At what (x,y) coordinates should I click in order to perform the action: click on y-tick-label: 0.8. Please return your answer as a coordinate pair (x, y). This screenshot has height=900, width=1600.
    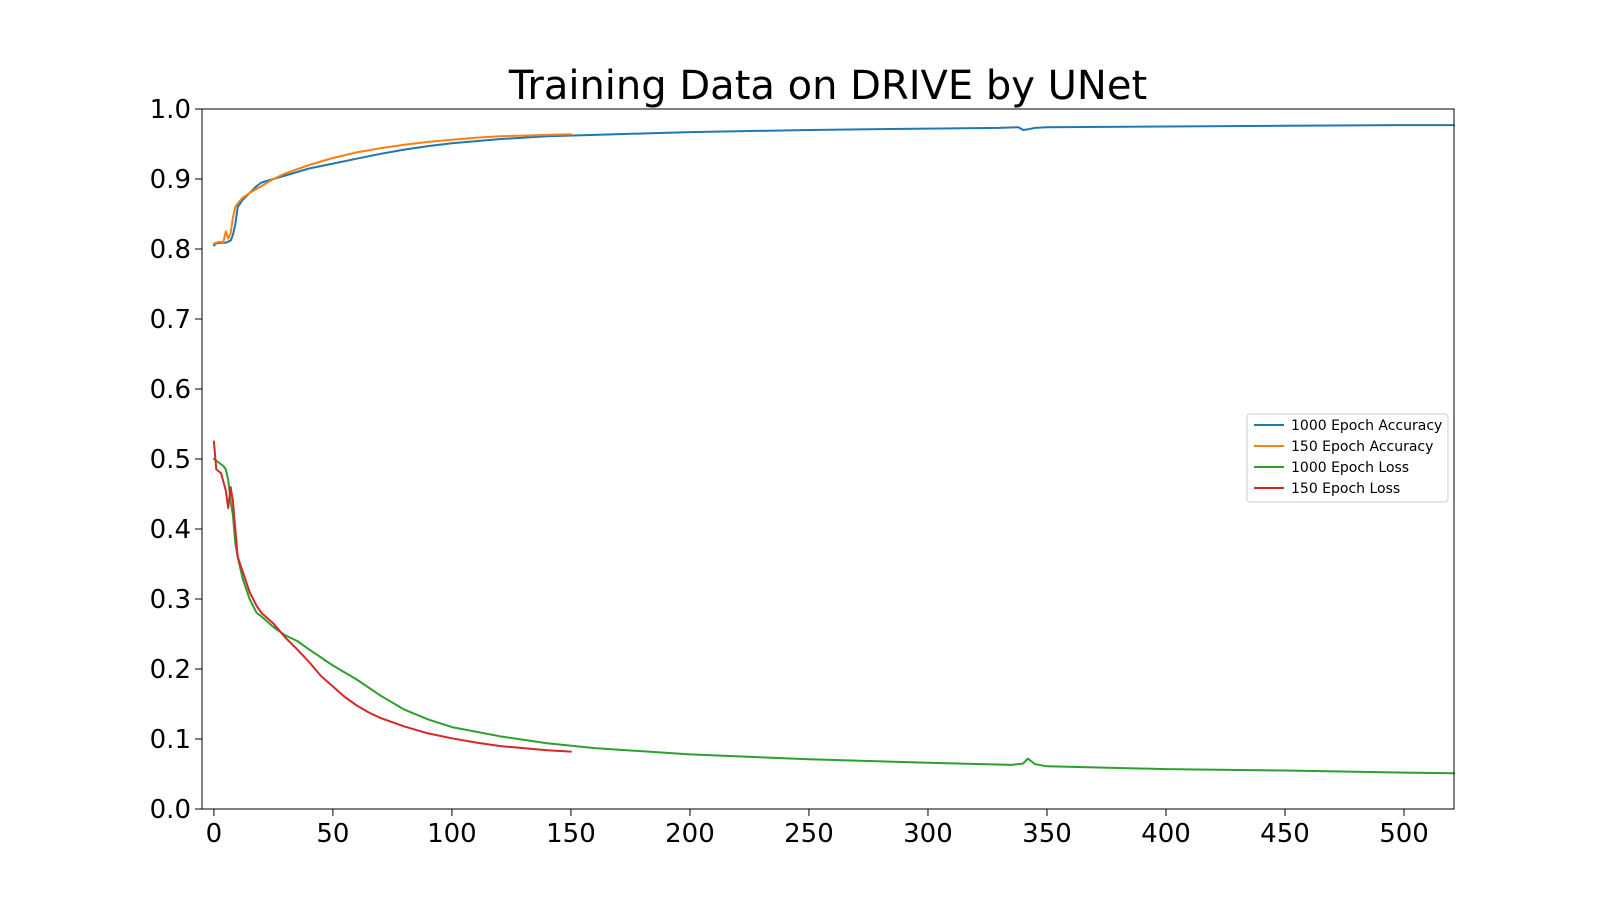
    Looking at the image, I should click on (170, 250).